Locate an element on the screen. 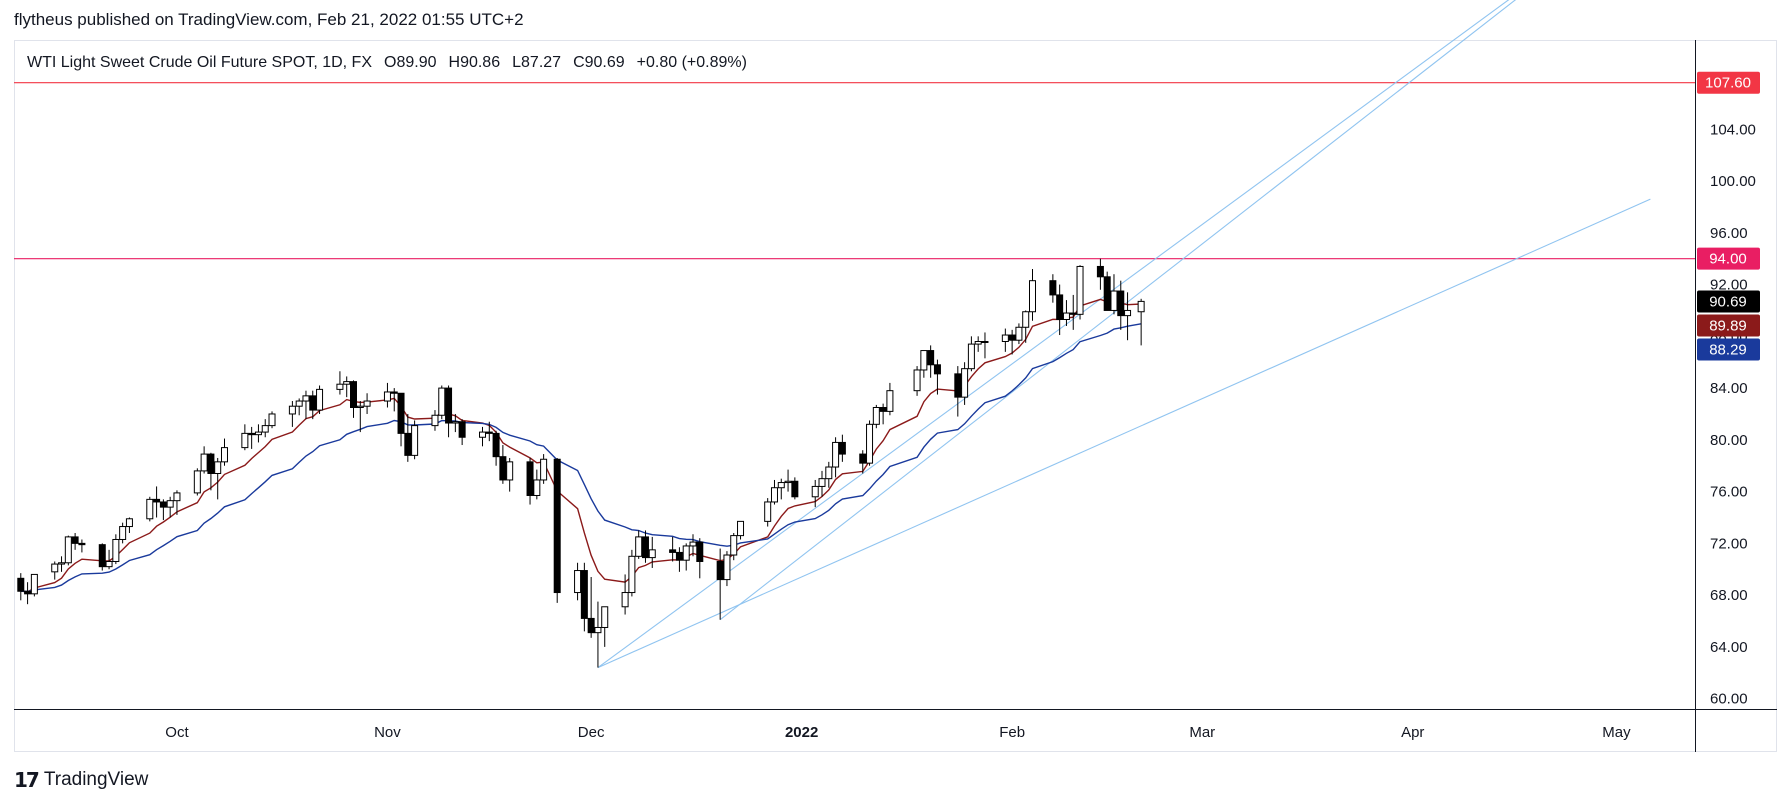 Image resolution: width=1791 pixels, height=805 pixels. open-value: 89.90 is located at coordinates (416, 62).